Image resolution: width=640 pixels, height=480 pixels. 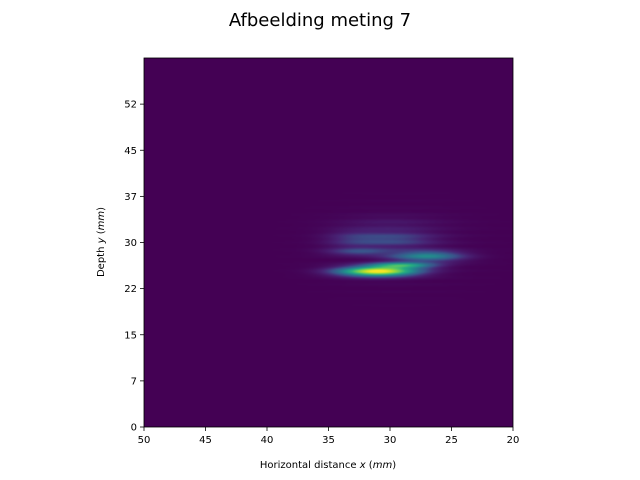 I want to click on x-tick-label: 30, so click(x=390, y=440).